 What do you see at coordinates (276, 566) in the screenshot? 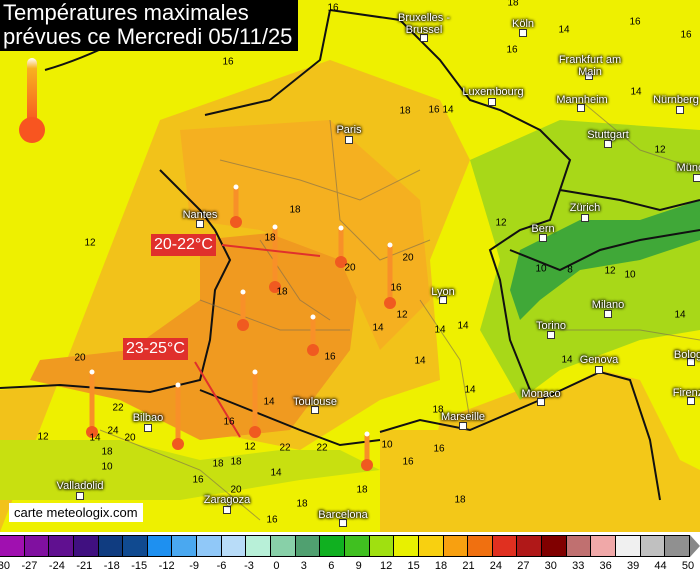
I see `scale-tick-label: 0` at bounding box center [276, 566].